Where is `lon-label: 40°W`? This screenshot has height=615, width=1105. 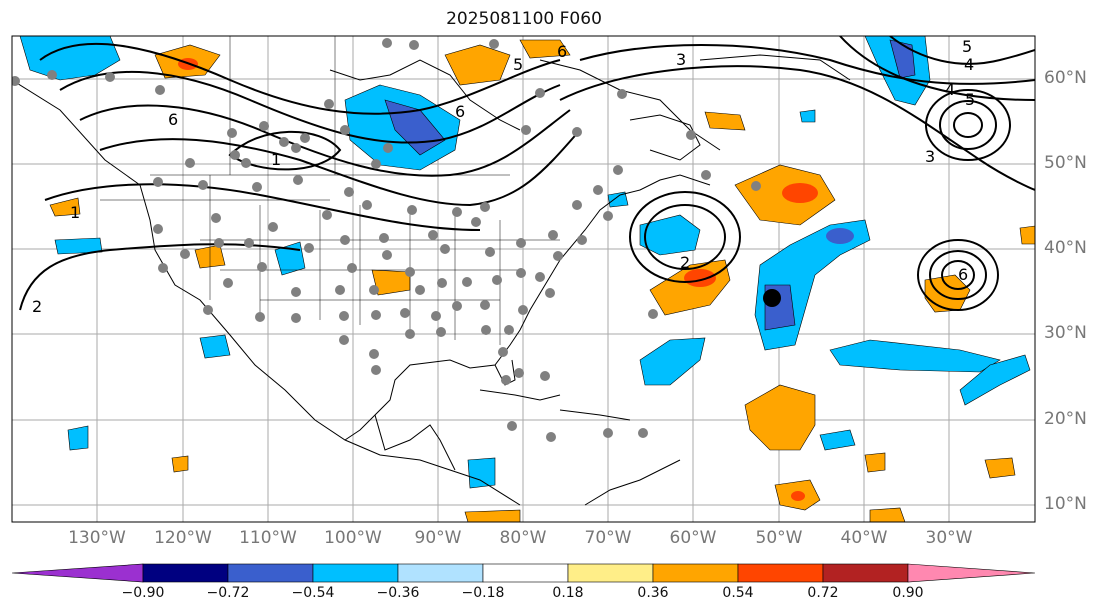
lon-label: 40°W is located at coordinates (864, 538).